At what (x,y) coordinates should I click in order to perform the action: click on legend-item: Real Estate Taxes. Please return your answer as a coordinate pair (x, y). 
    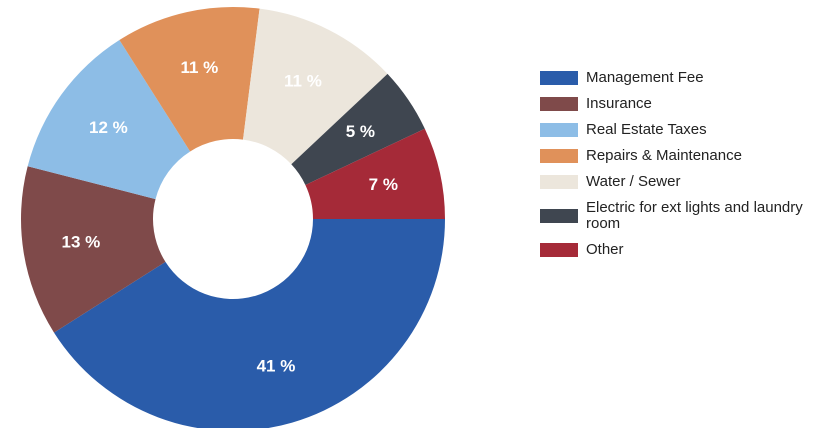
    Looking at the image, I should click on (675, 130).